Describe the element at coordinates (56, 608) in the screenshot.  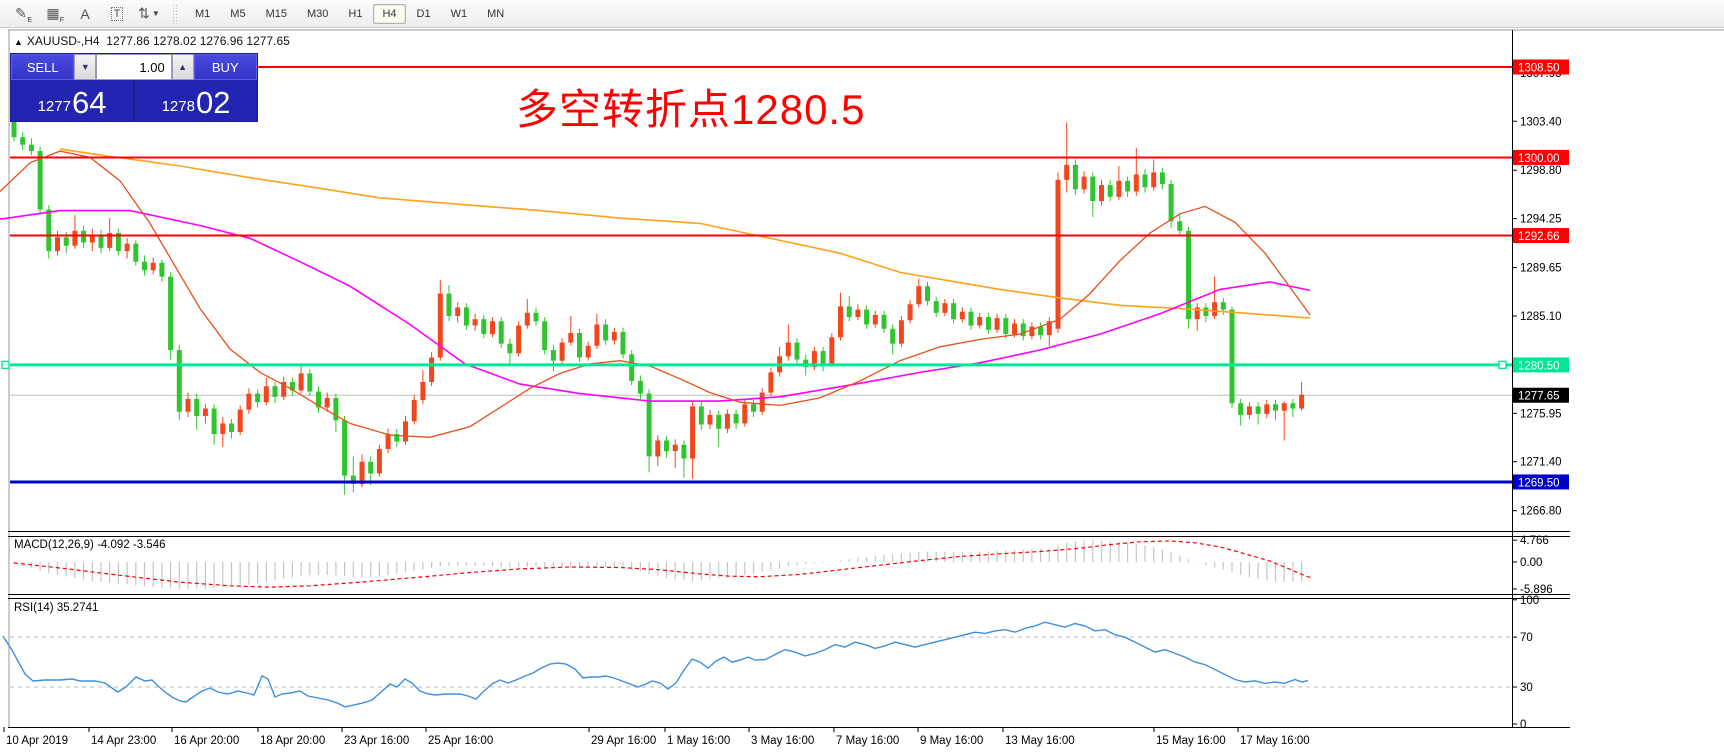
I see `rsi-label: RSI(14) 35.2741` at that location.